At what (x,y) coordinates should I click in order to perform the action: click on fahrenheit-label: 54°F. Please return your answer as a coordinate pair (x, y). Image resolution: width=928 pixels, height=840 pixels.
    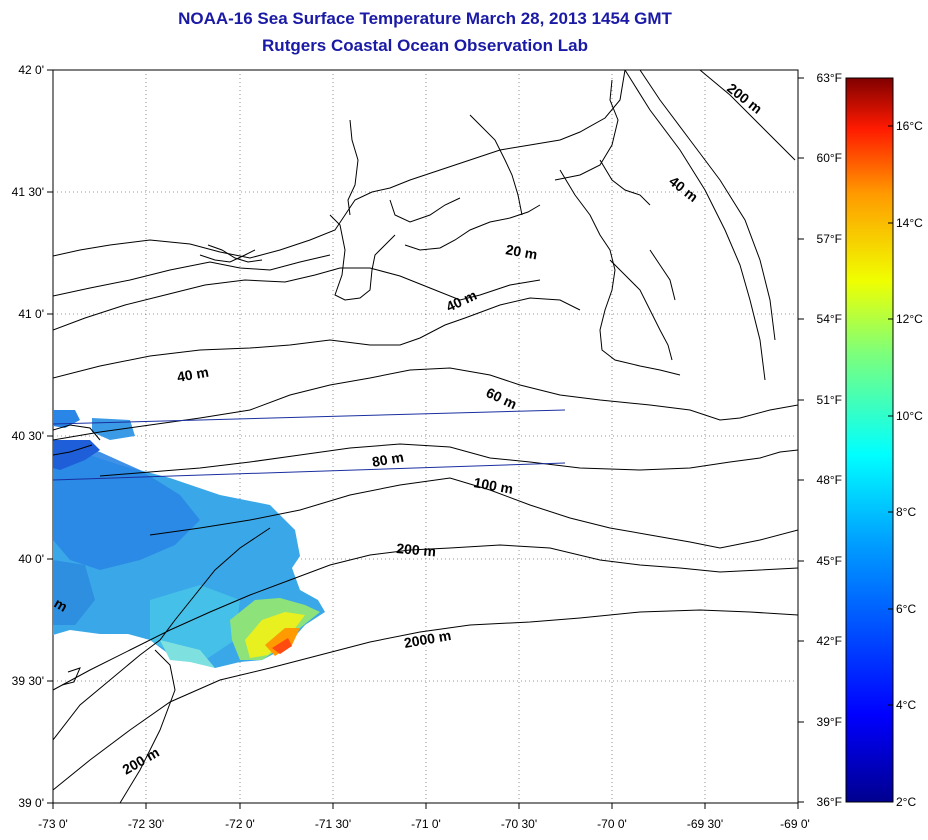
    Looking at the image, I should click on (829, 319).